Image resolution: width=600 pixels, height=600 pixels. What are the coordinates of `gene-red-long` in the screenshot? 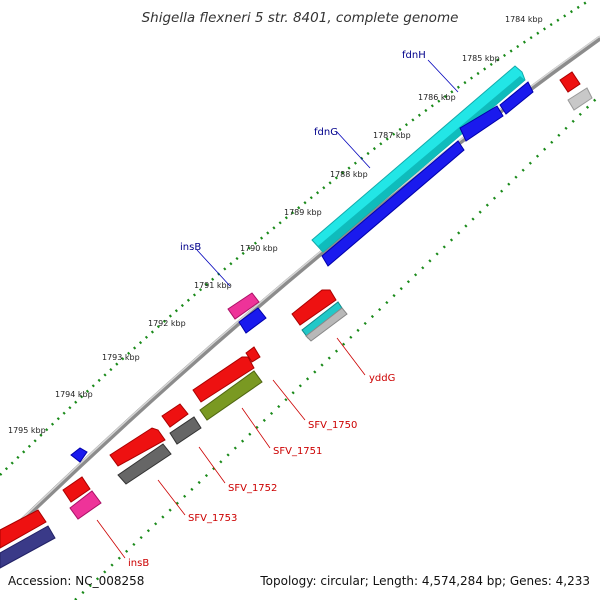 It's located at (137, 447).